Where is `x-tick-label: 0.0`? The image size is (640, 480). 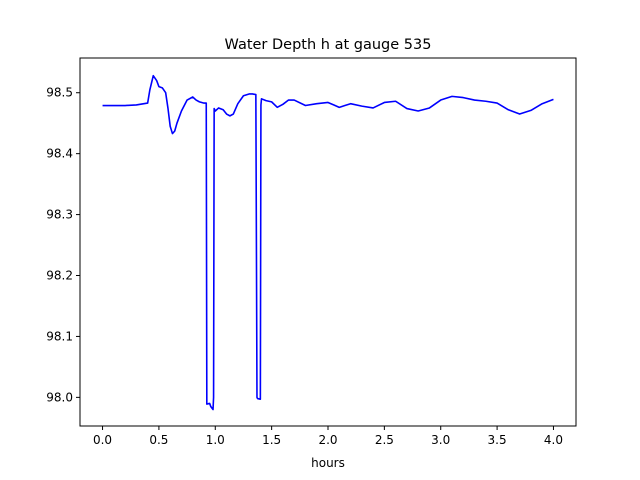
x-tick-label: 0.0 is located at coordinates (102, 440).